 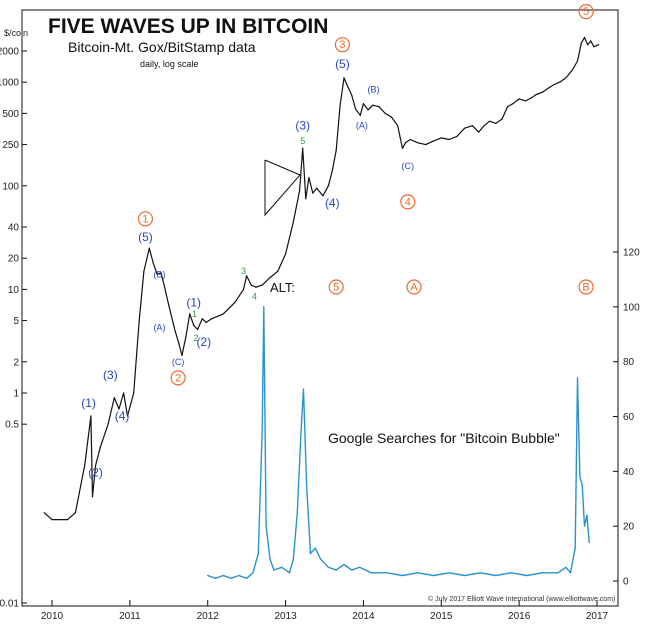 What do you see at coordinates (169, 64) in the screenshot?
I see `chart-scale-note: daily, log scale` at bounding box center [169, 64].